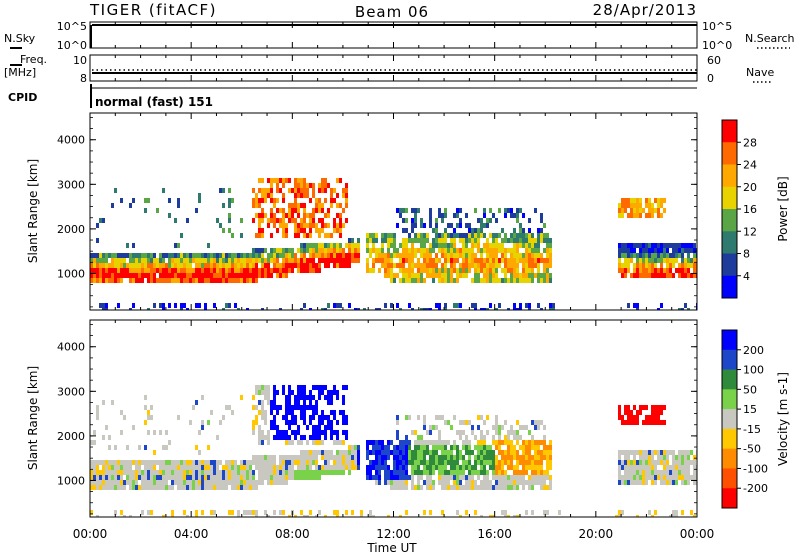  Describe the element at coordinates (71, 273) in the screenshot. I see `y-tick-label: 1000` at that location.